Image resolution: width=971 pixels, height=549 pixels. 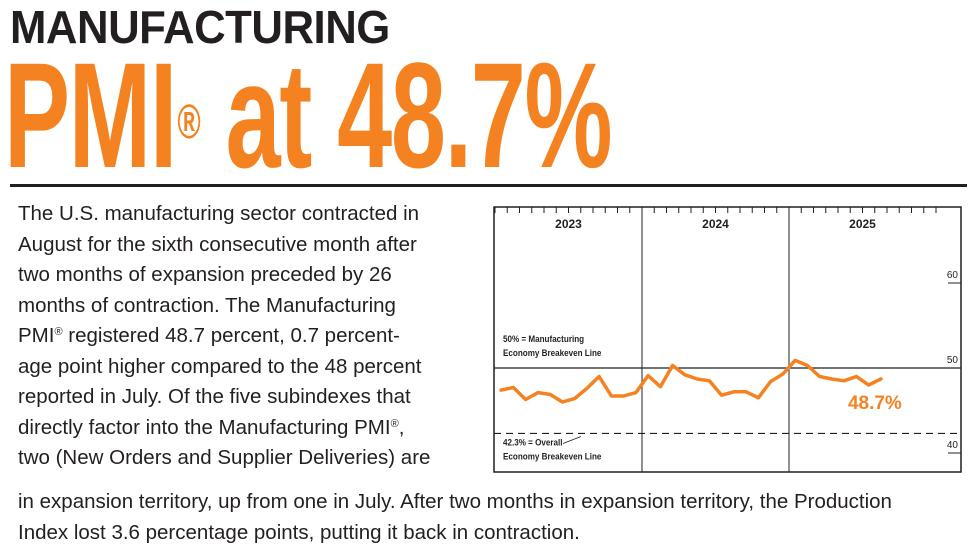 What do you see at coordinates (533, 442) in the screenshot?
I see `breakeven-label-line1: 42.3% = Overall` at bounding box center [533, 442].